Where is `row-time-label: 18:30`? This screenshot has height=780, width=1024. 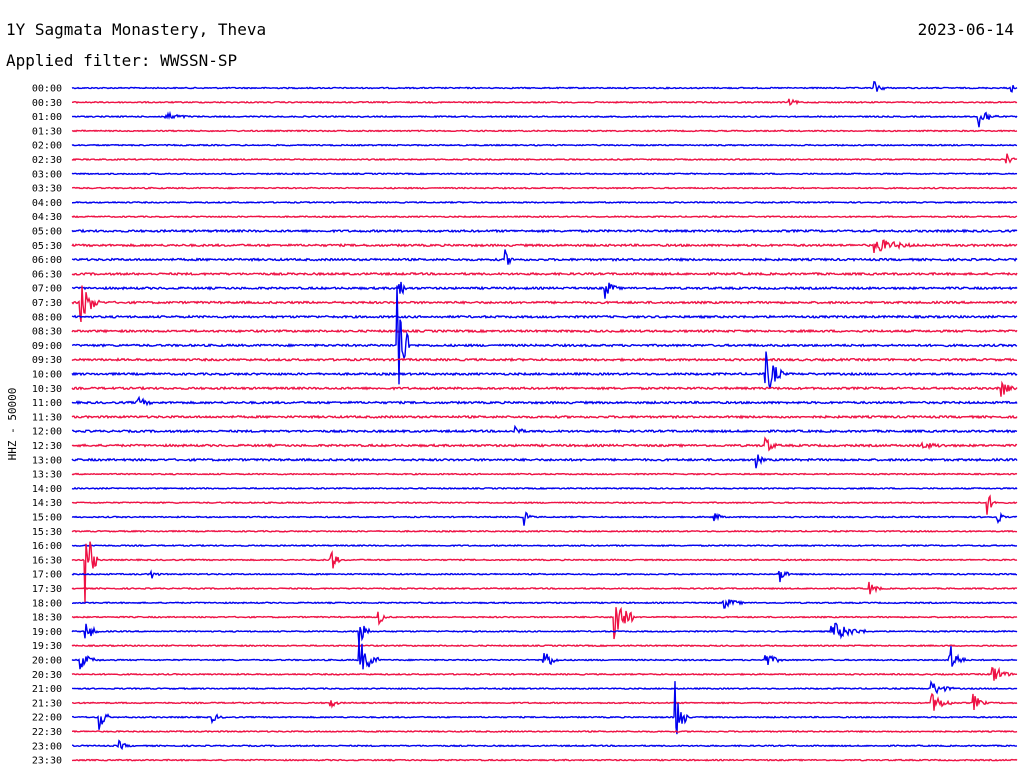
row-time-label: 18:30 is located at coordinates (47, 618).